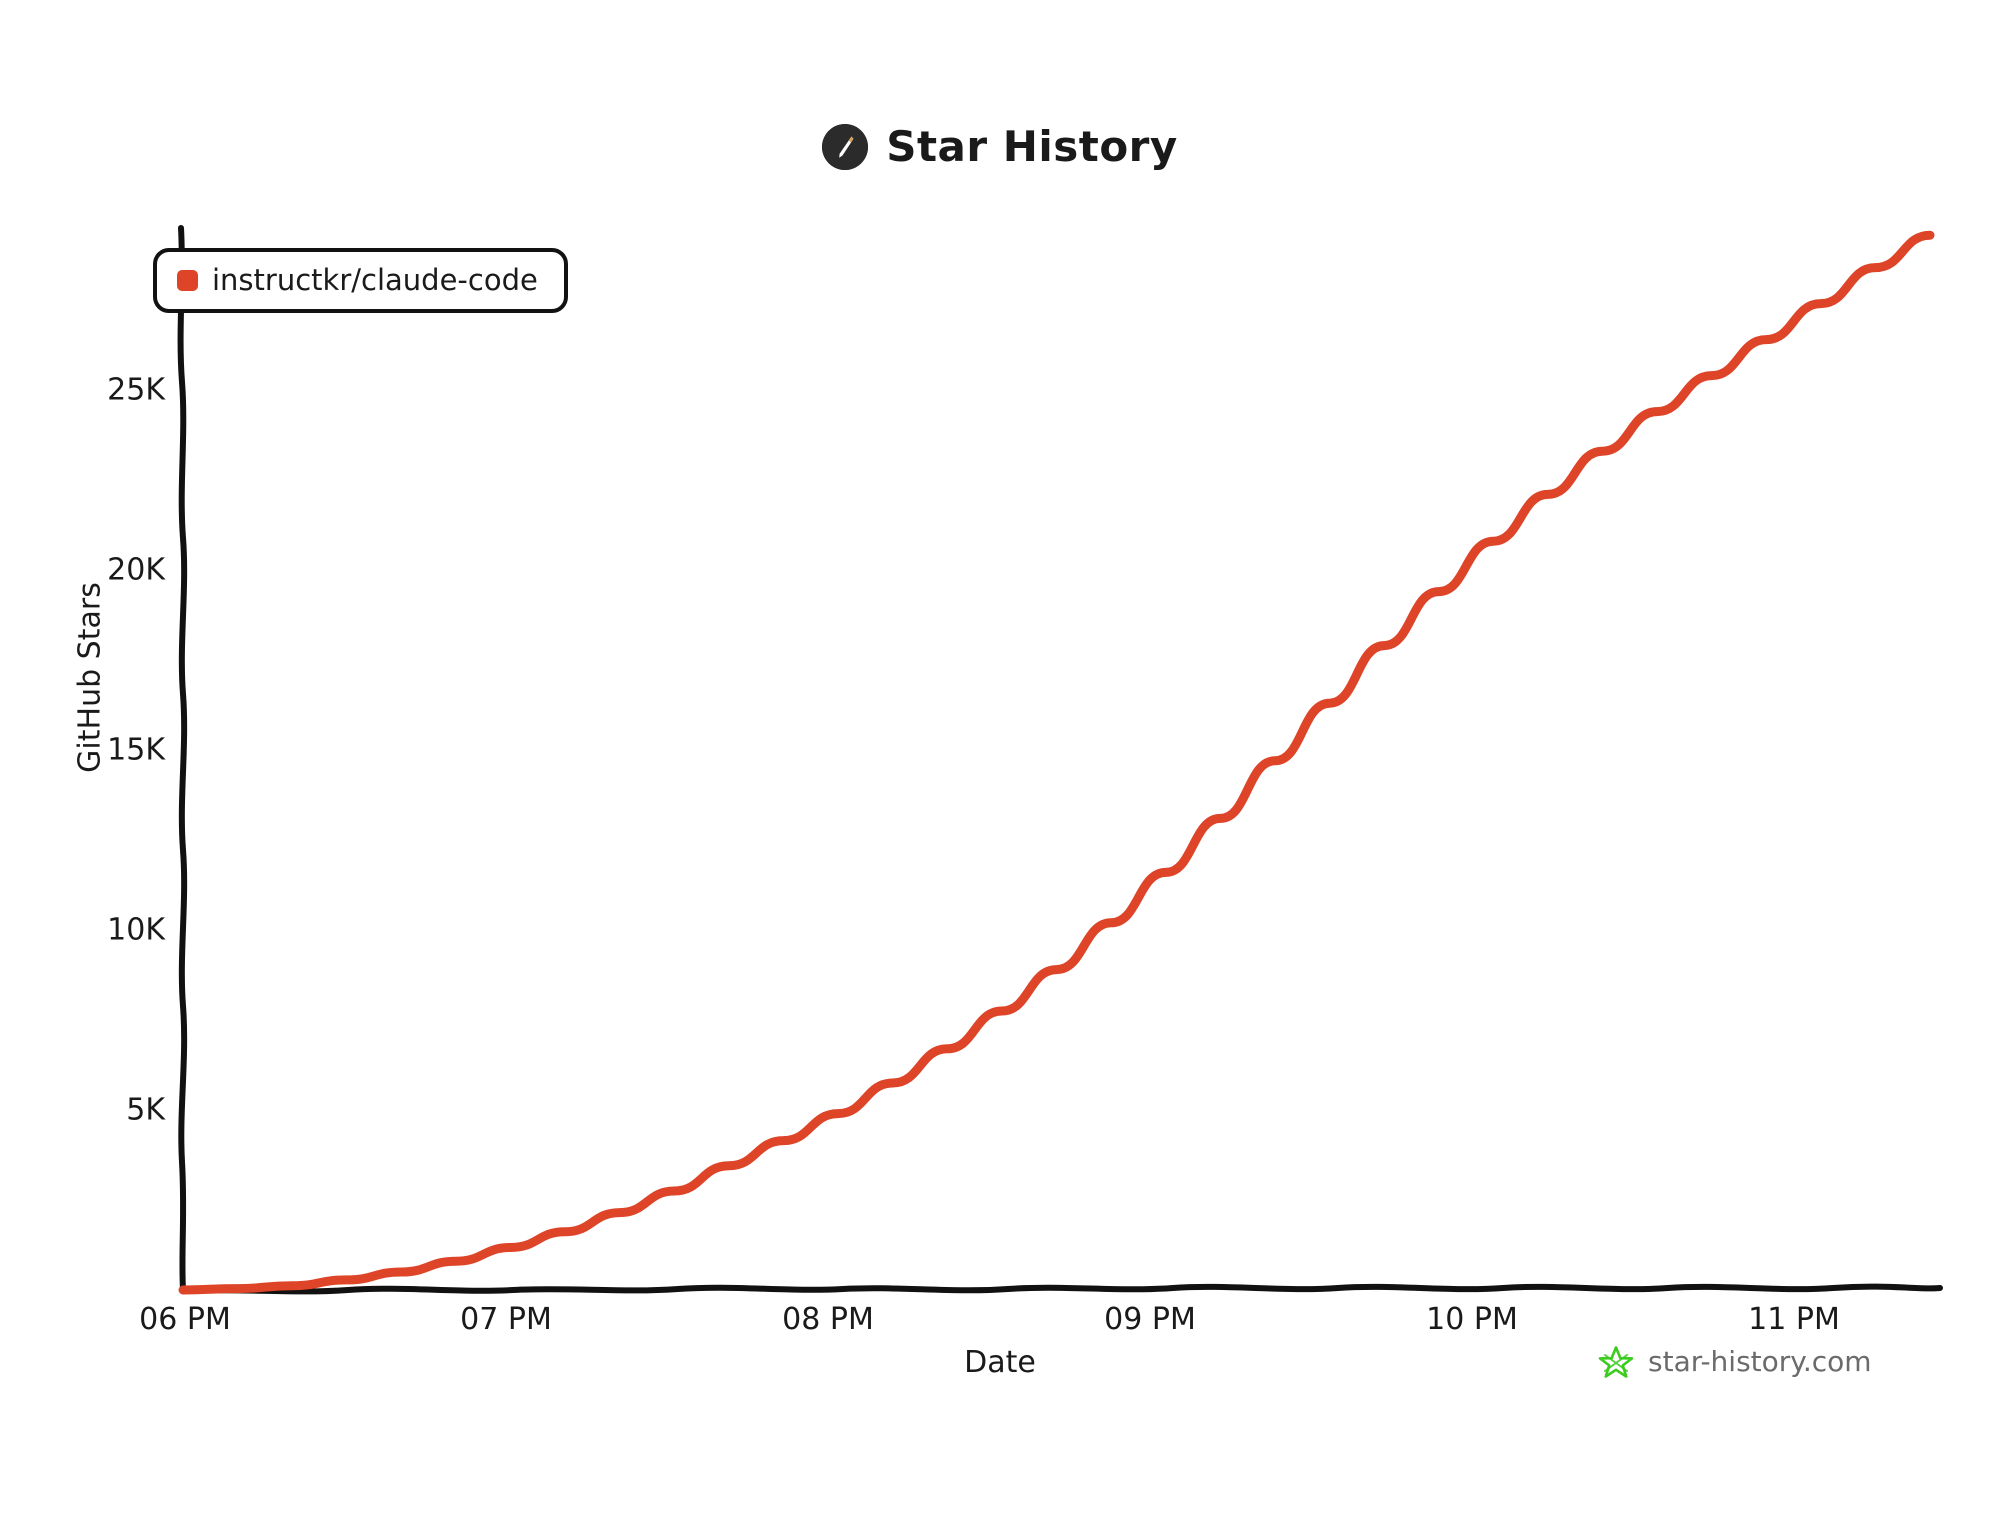 The image size is (2000, 1533). What do you see at coordinates (1150, 1319) in the screenshot?
I see `x-tick-label: 09 PM` at bounding box center [1150, 1319].